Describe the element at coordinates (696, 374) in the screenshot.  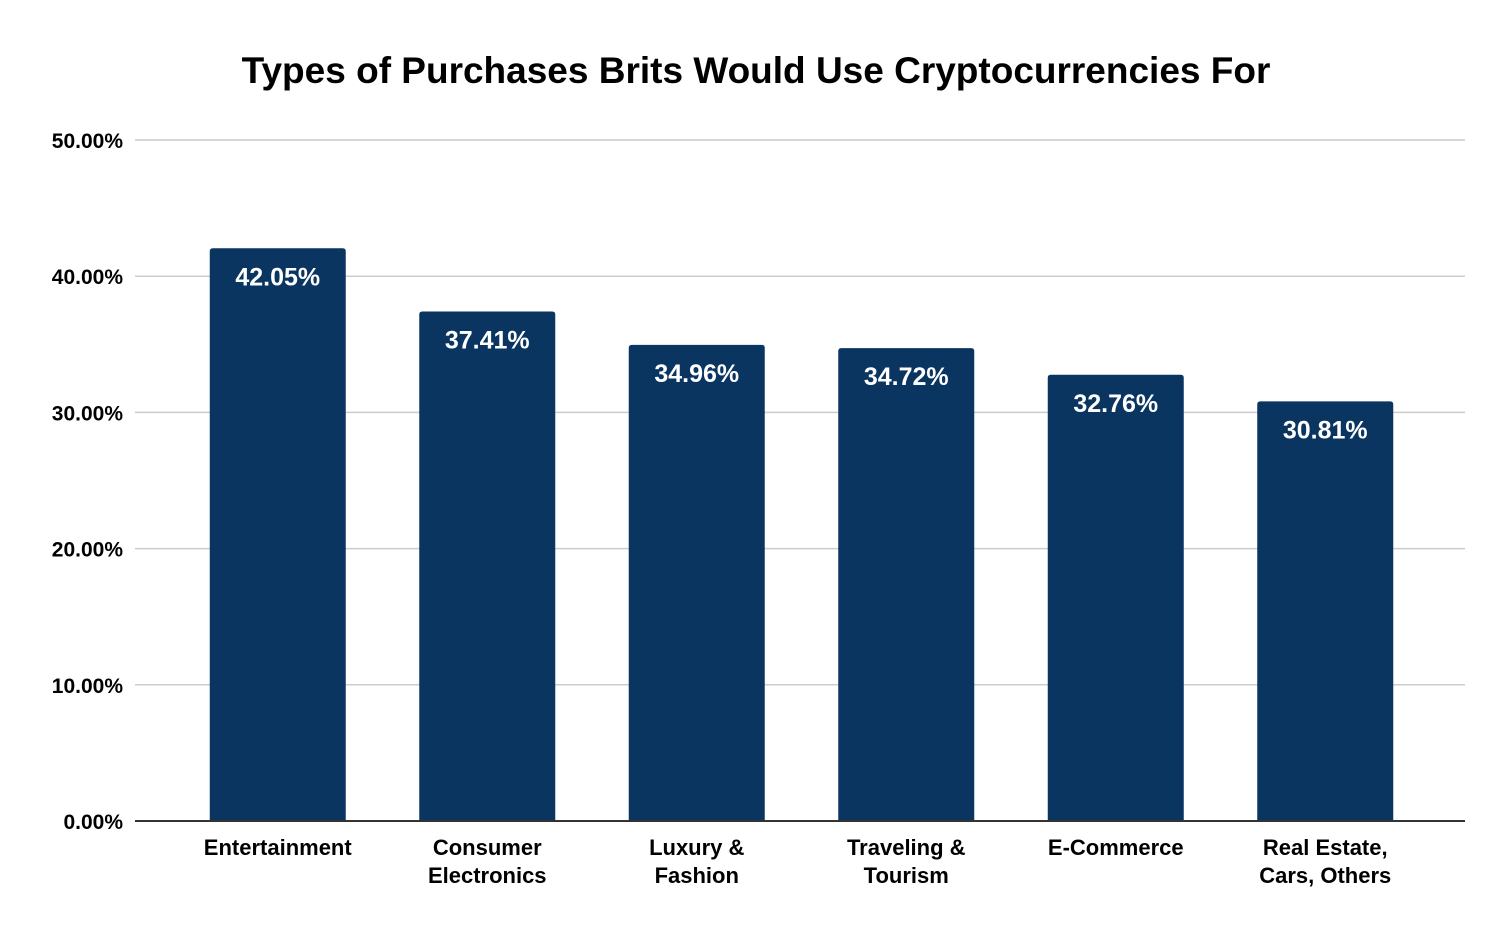
I see `bar-value-label: 34.96%` at that location.